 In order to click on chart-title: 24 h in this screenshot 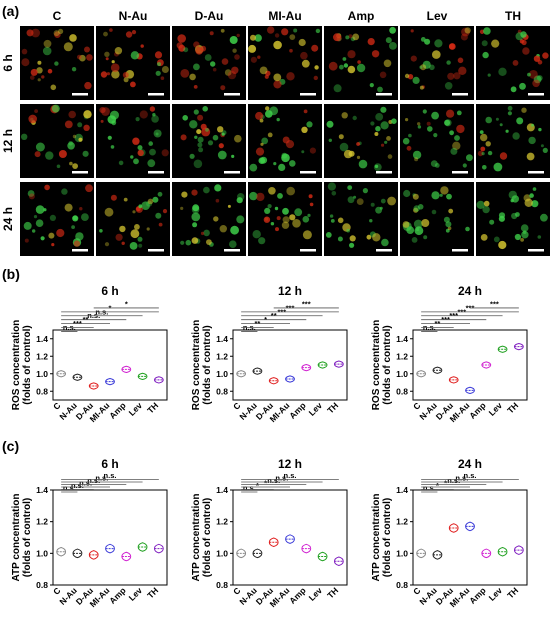, I will do `click(470, 464)`.